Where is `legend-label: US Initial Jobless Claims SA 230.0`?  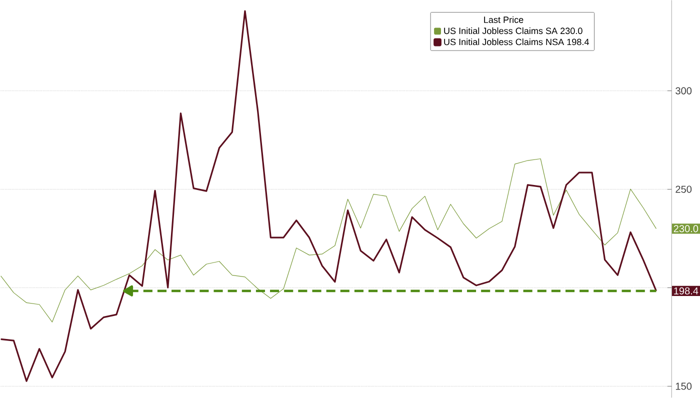 legend-label: US Initial Jobless Claims SA 230.0 is located at coordinates (513, 30).